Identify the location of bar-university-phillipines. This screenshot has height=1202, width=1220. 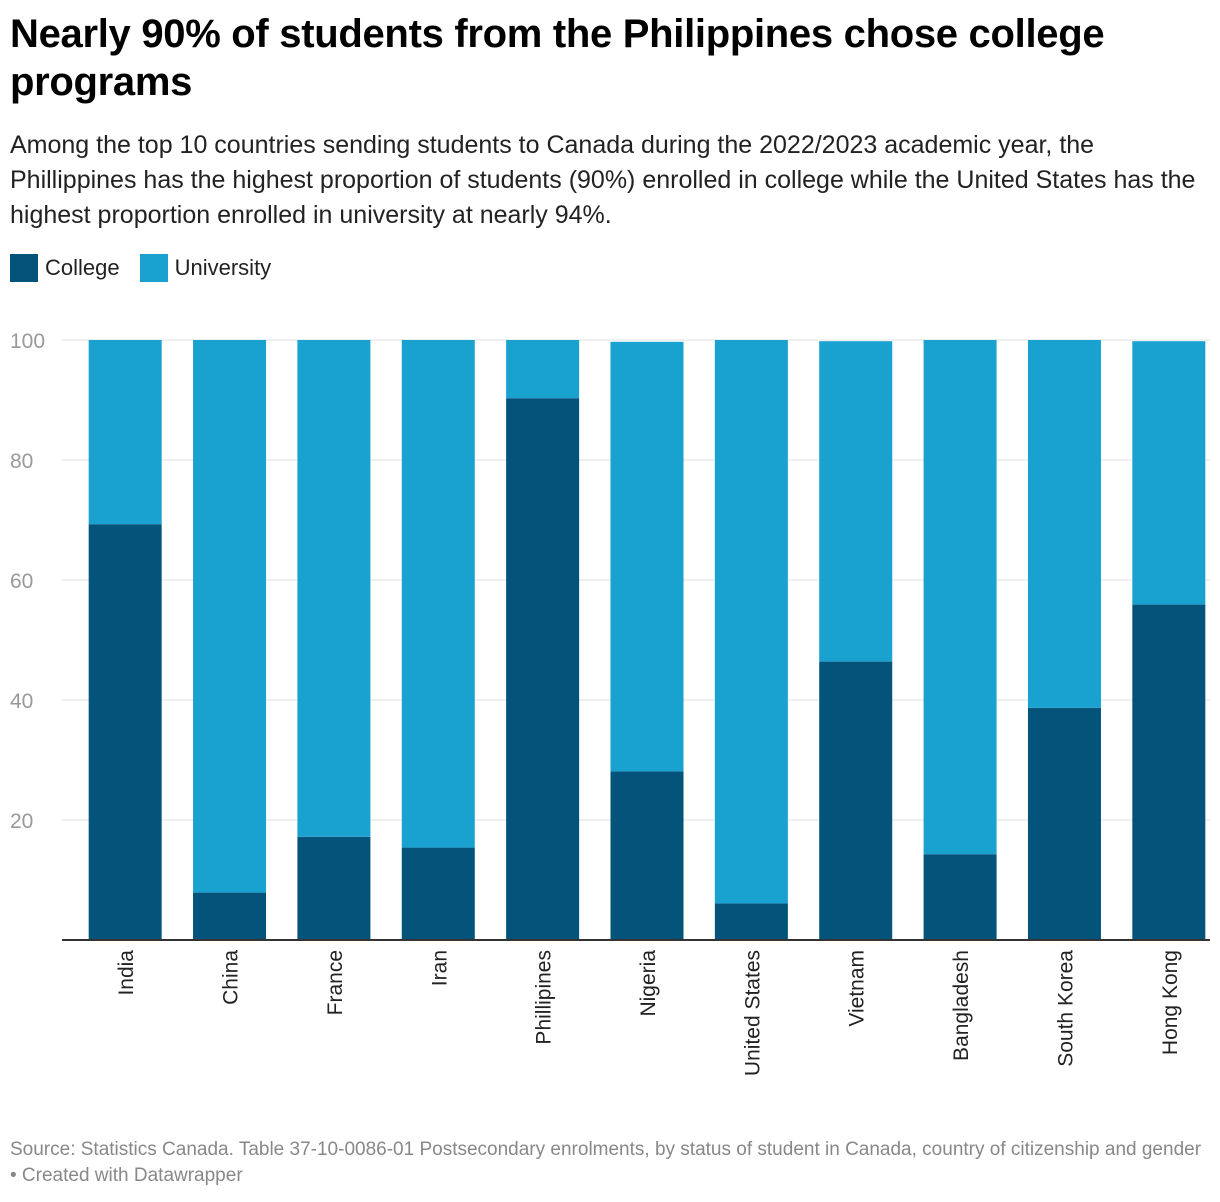
(543, 369).